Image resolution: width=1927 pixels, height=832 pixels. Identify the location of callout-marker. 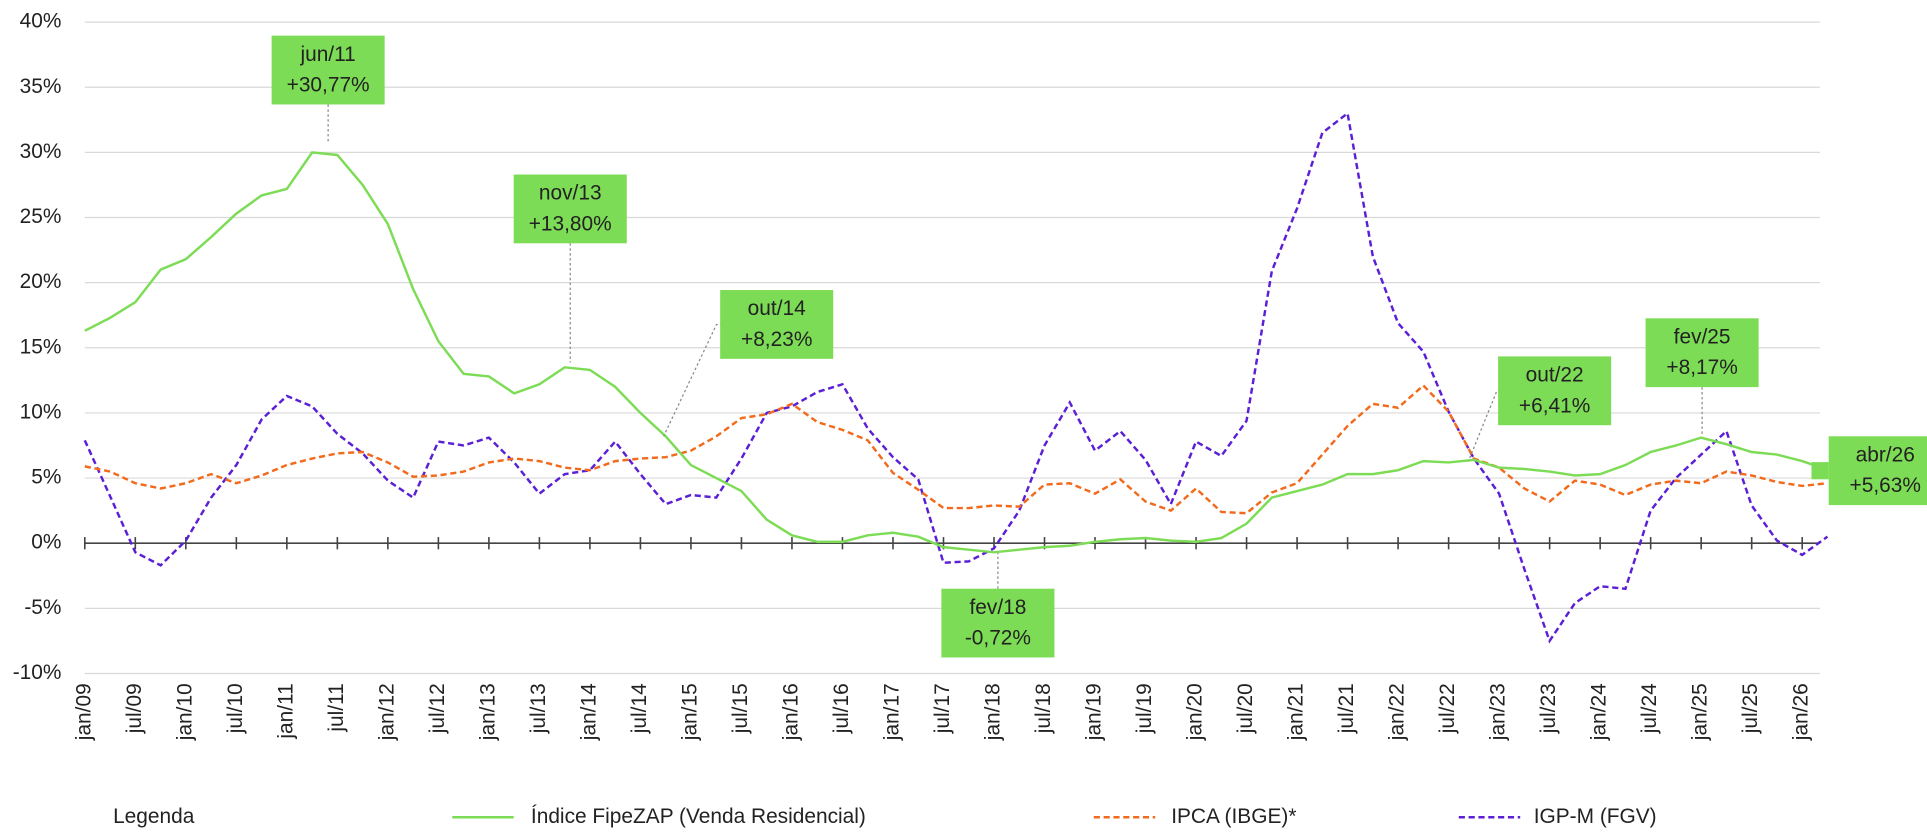
(1820, 471).